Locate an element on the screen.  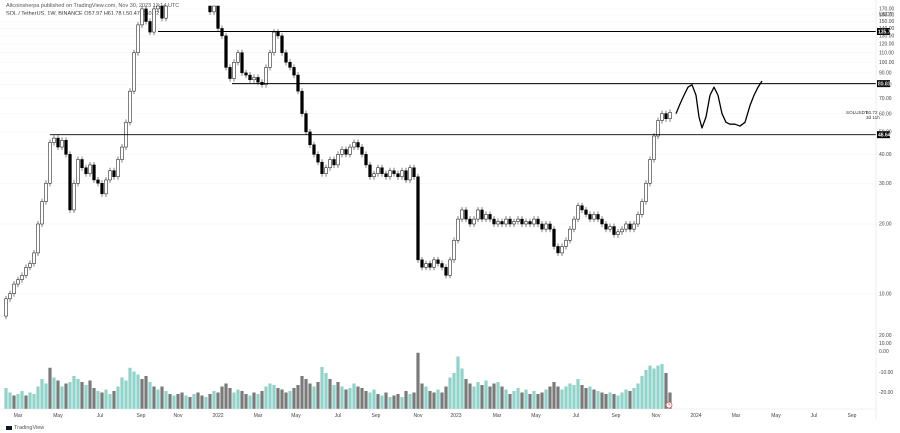
price-tick-label: 150.00 is located at coordinates (887, 22).